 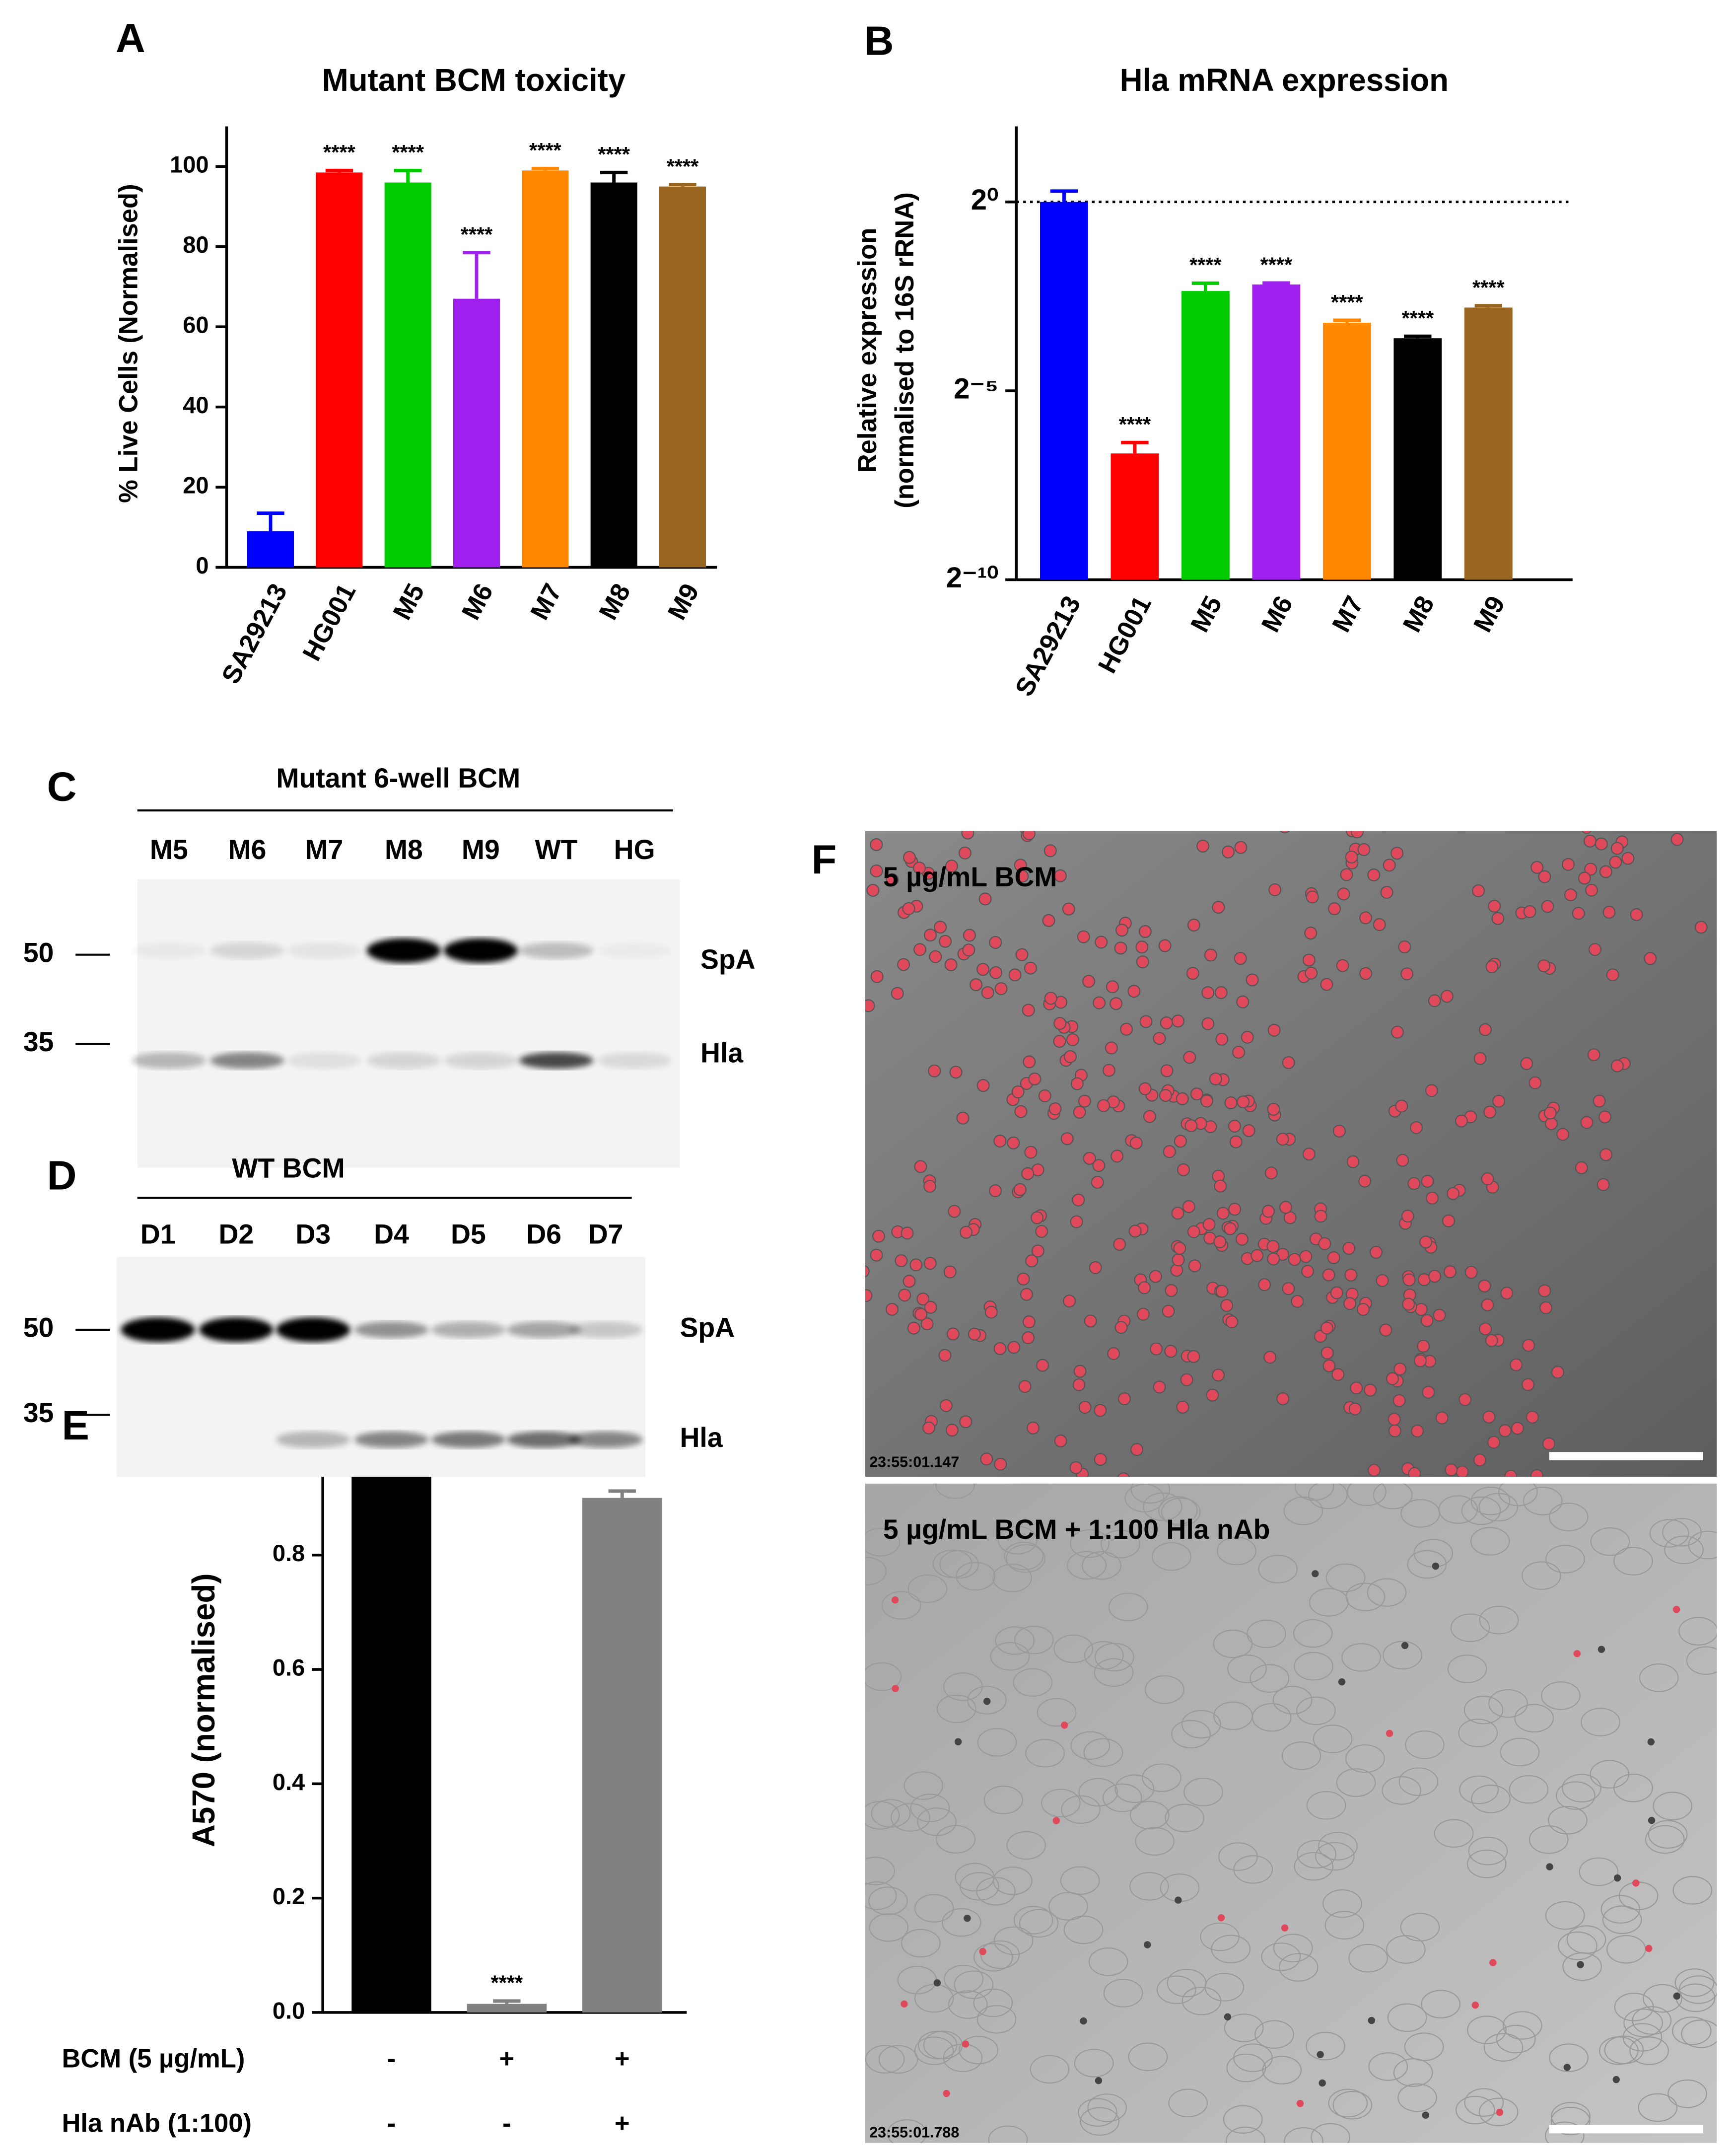 What do you see at coordinates (130, 38) in the screenshot?
I see `panel-letter: A` at bounding box center [130, 38].